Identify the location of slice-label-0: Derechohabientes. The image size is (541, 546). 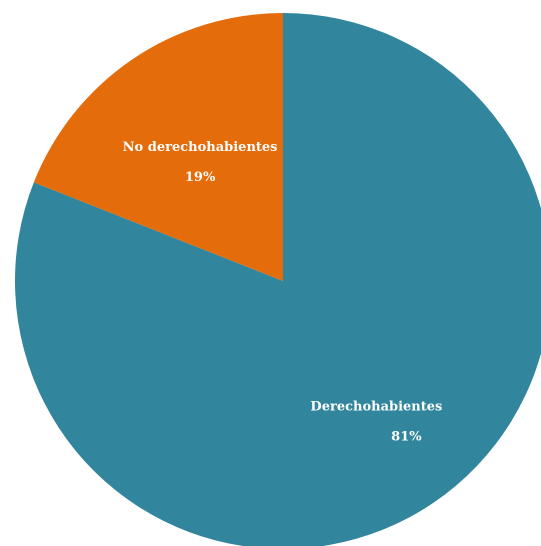
(376, 406).